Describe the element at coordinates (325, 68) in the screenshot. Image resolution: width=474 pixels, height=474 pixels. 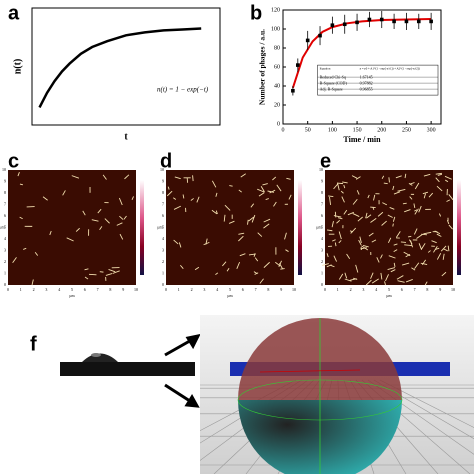
I see `table-cell: Equation` at that location.